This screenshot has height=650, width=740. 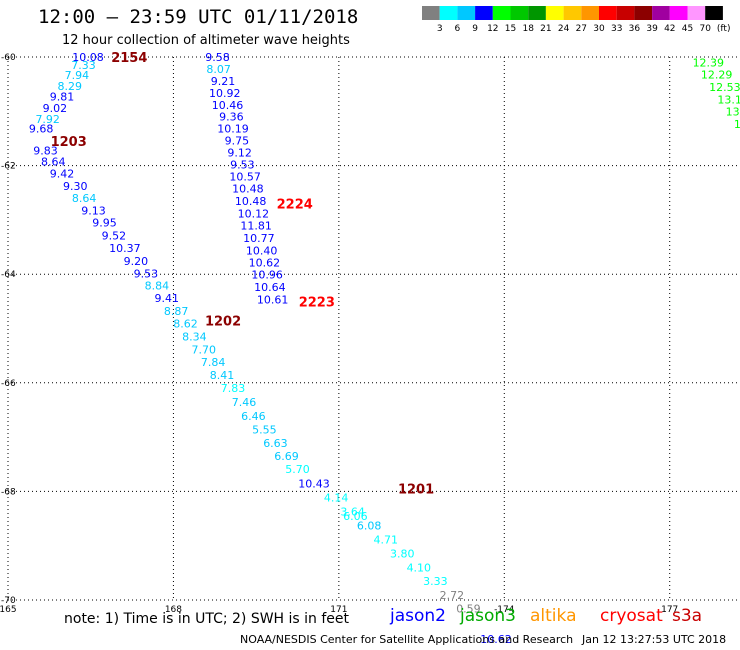 What do you see at coordinates (228, 105) in the screenshot?
I see `wave-height-value: 10.46` at bounding box center [228, 105].